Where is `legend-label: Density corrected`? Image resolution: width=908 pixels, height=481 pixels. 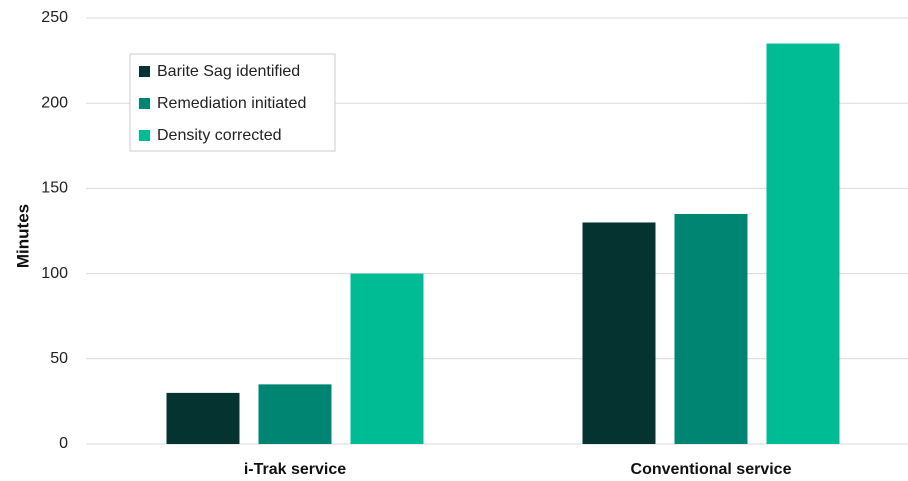
legend-label: Density corrected is located at coordinates (219, 135).